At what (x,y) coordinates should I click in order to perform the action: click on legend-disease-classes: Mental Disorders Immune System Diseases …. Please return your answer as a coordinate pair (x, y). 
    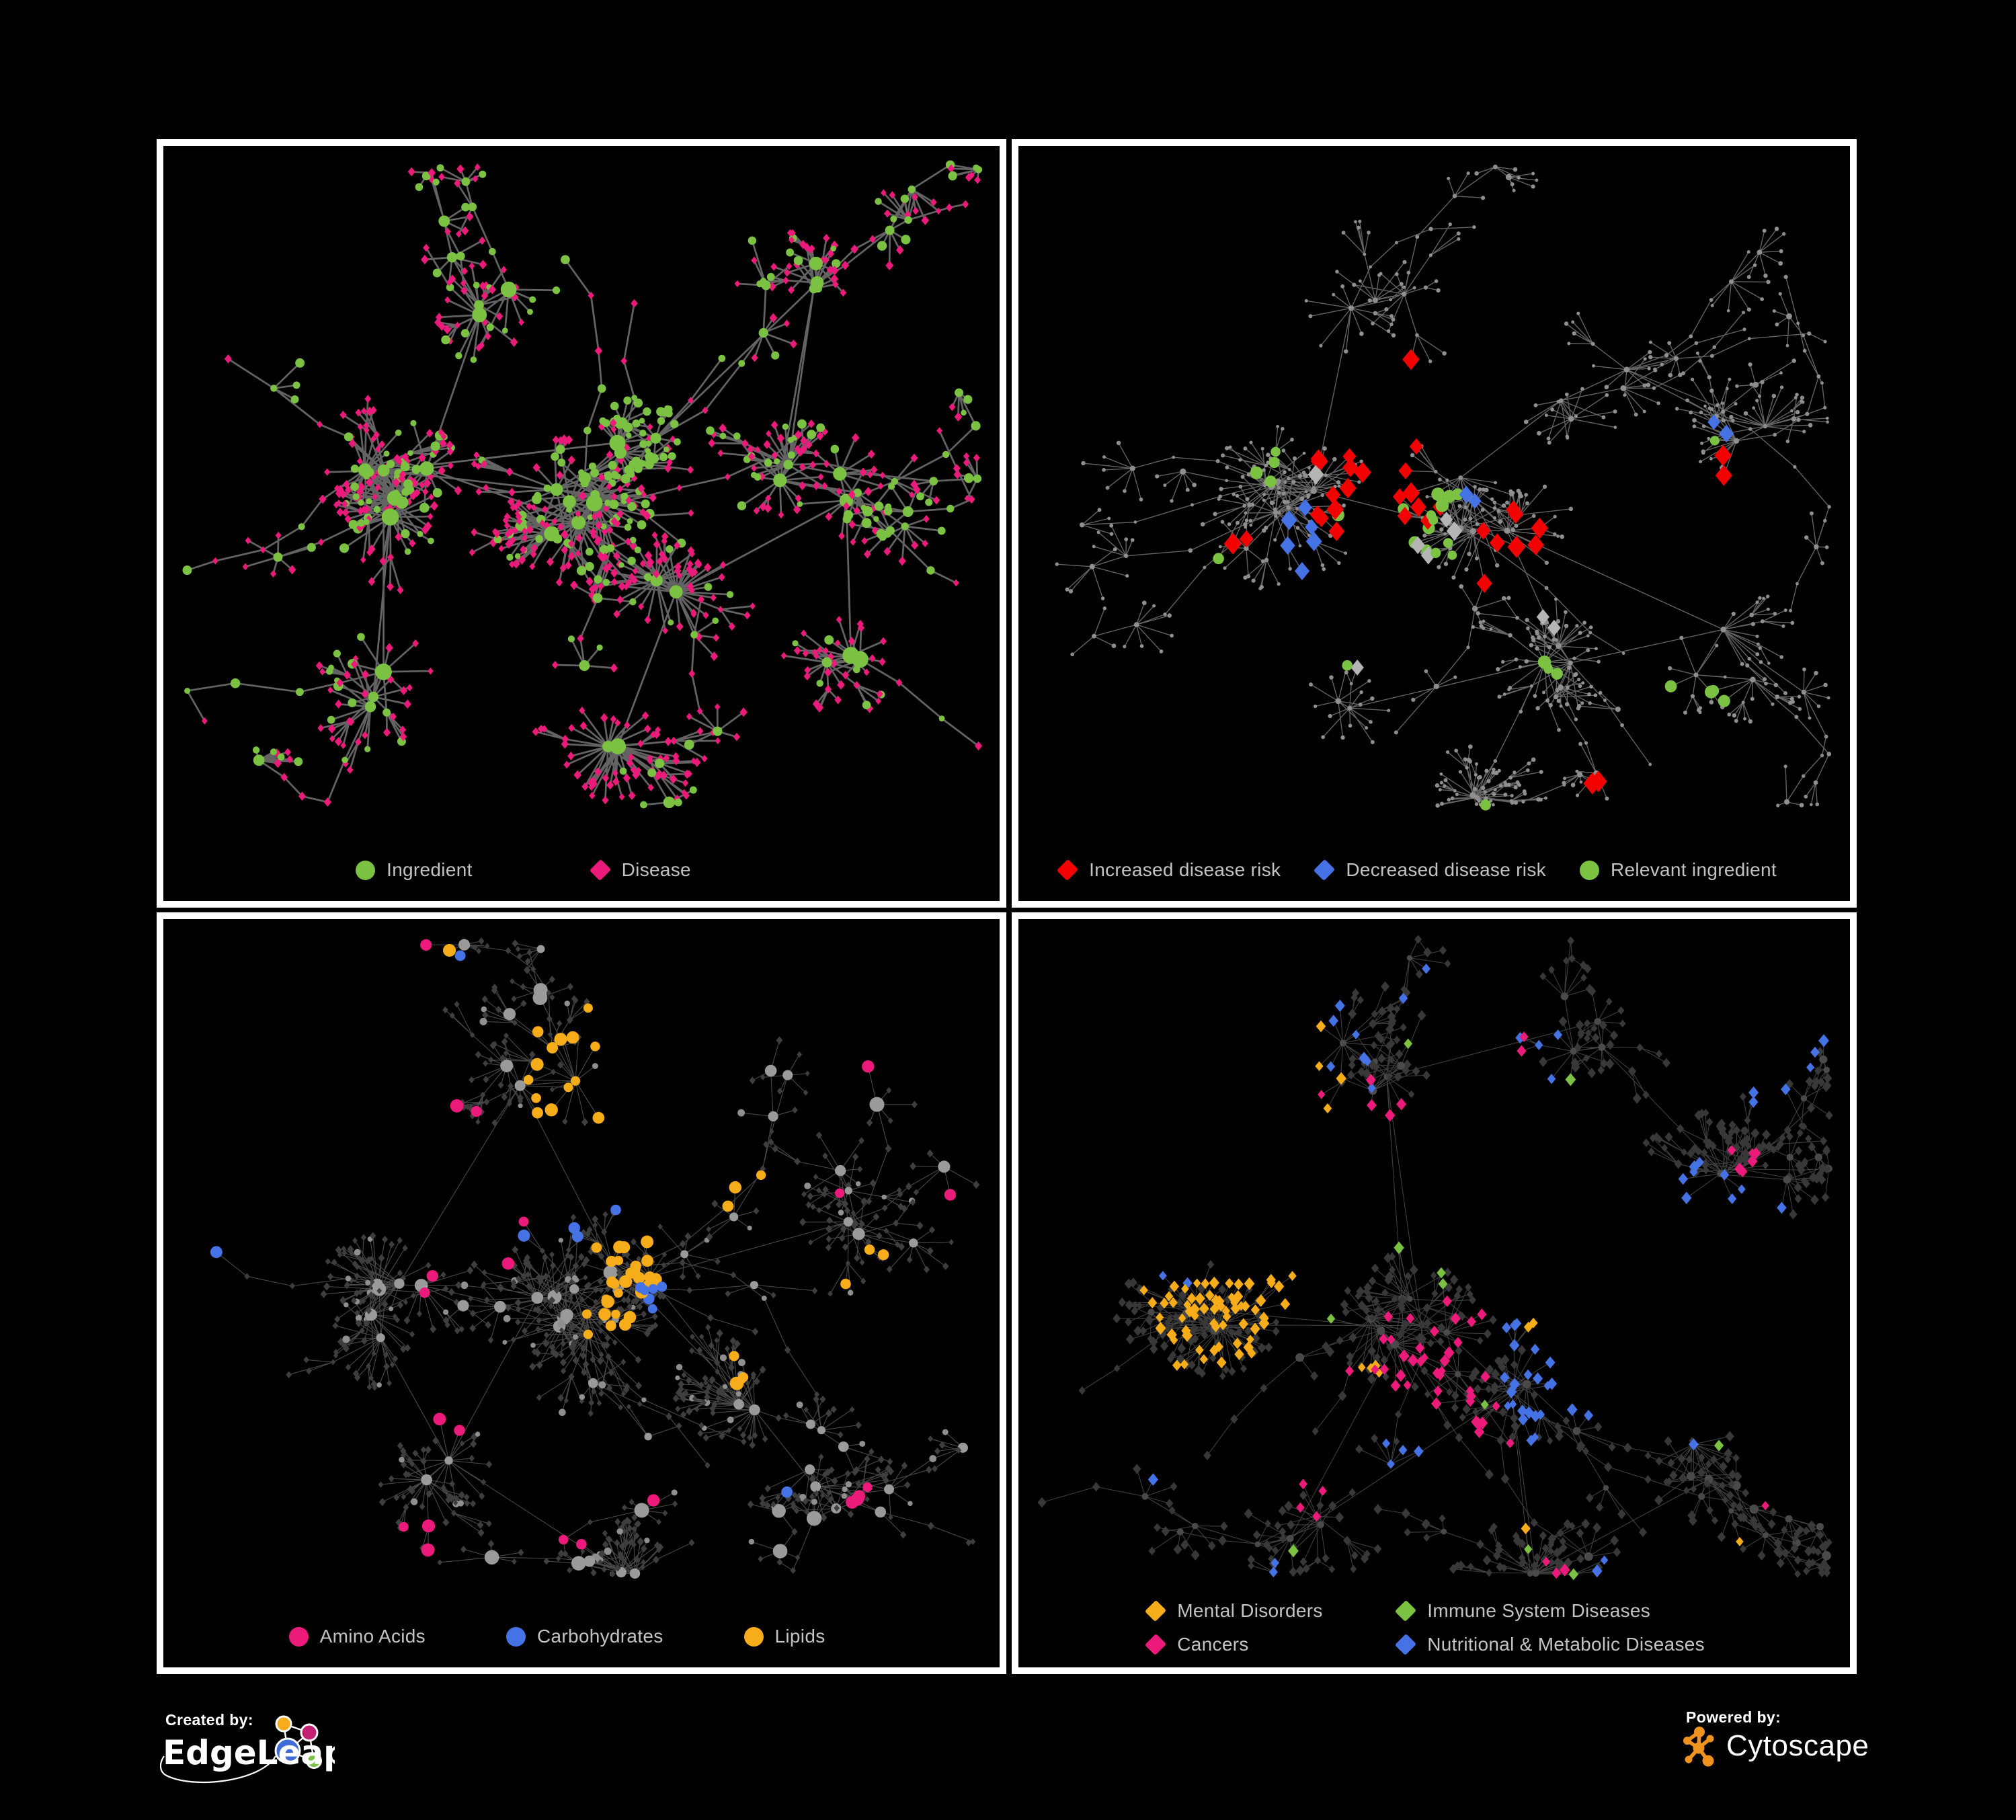
    Looking at the image, I should click on (1425, 1627).